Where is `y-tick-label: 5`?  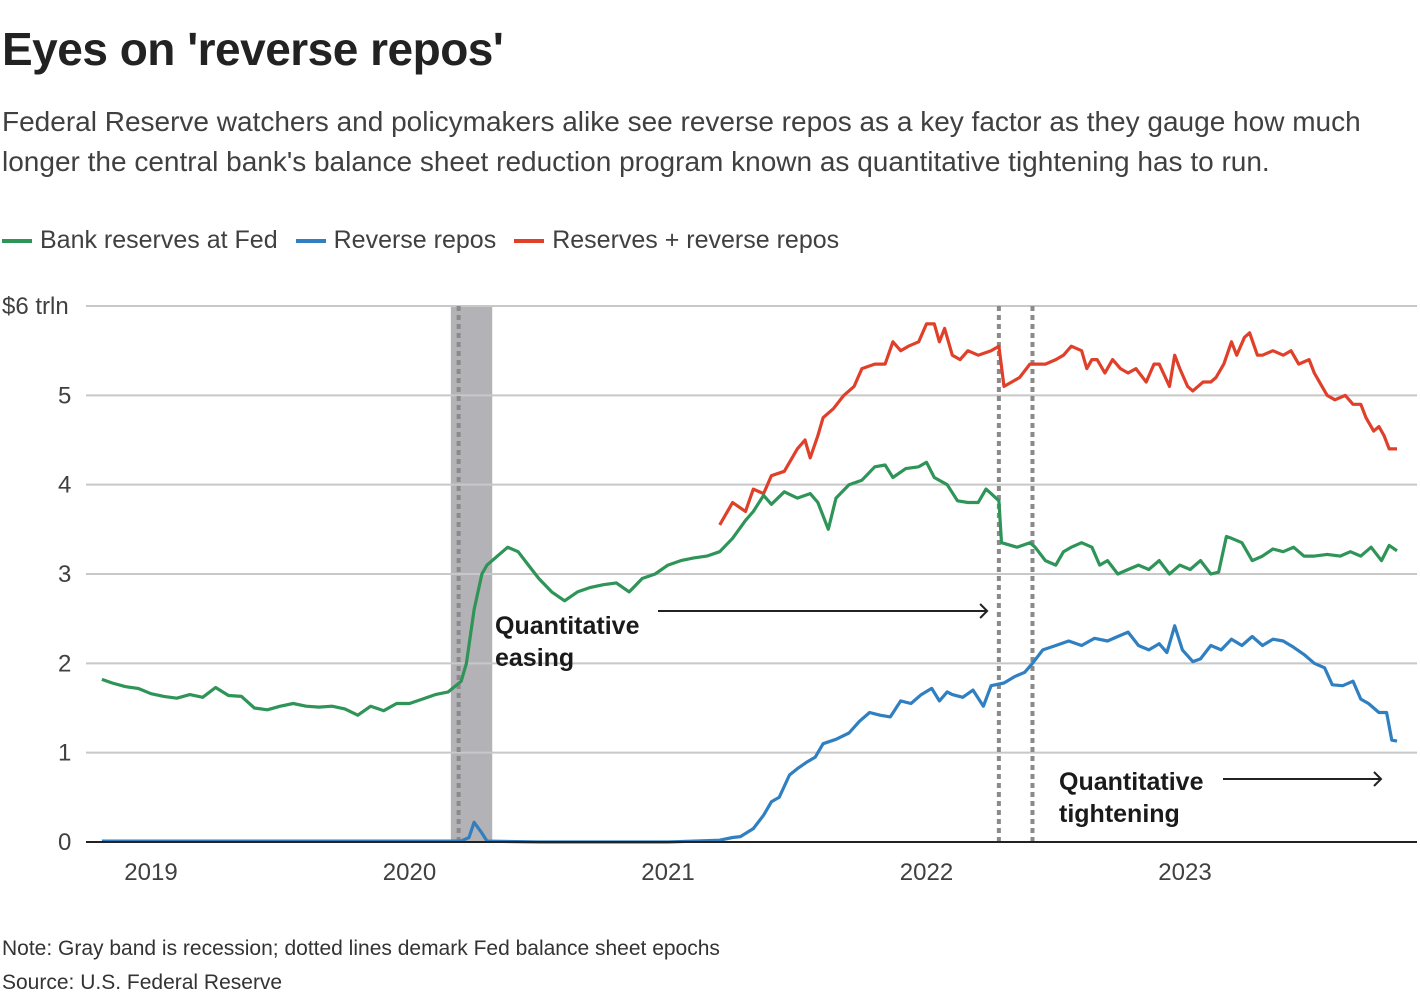 y-tick-label: 5 is located at coordinates (64, 395).